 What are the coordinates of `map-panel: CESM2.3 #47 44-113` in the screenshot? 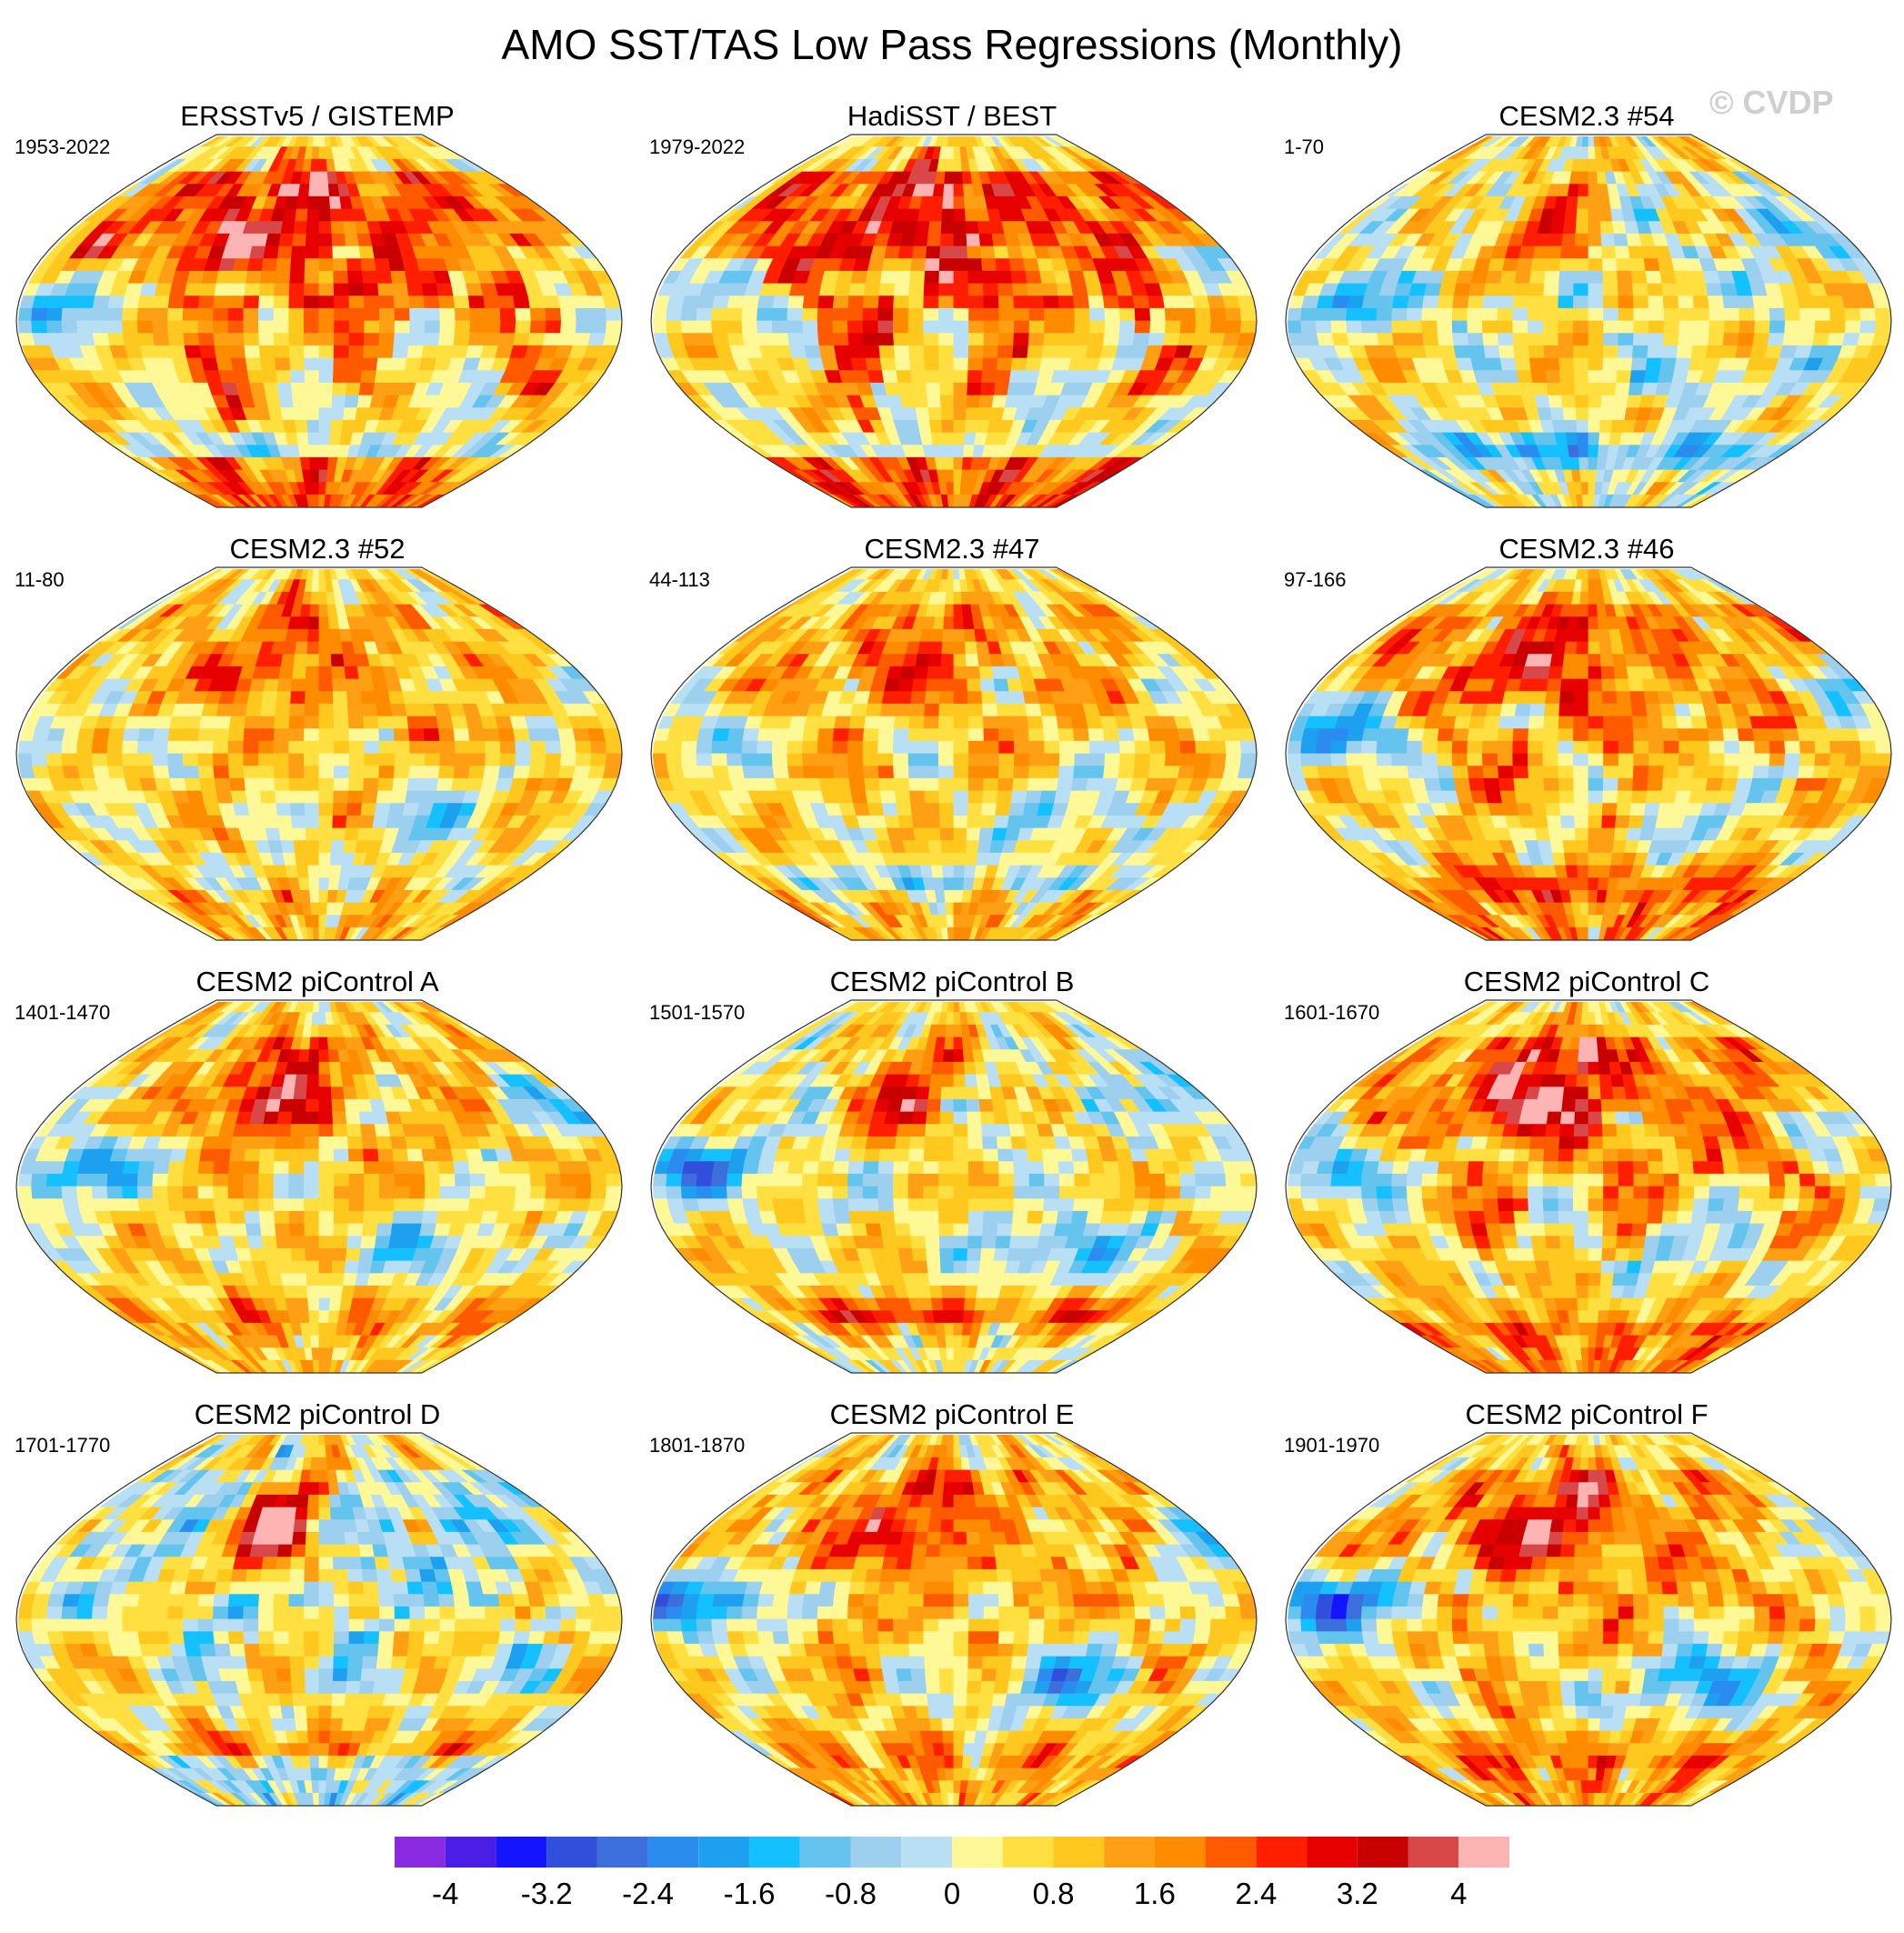 It's located at (952, 746).